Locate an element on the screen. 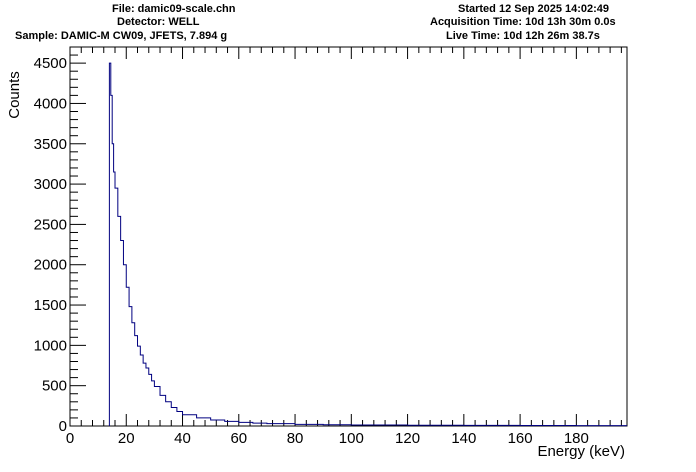  y-axis-title: Counts is located at coordinates (14, 95).